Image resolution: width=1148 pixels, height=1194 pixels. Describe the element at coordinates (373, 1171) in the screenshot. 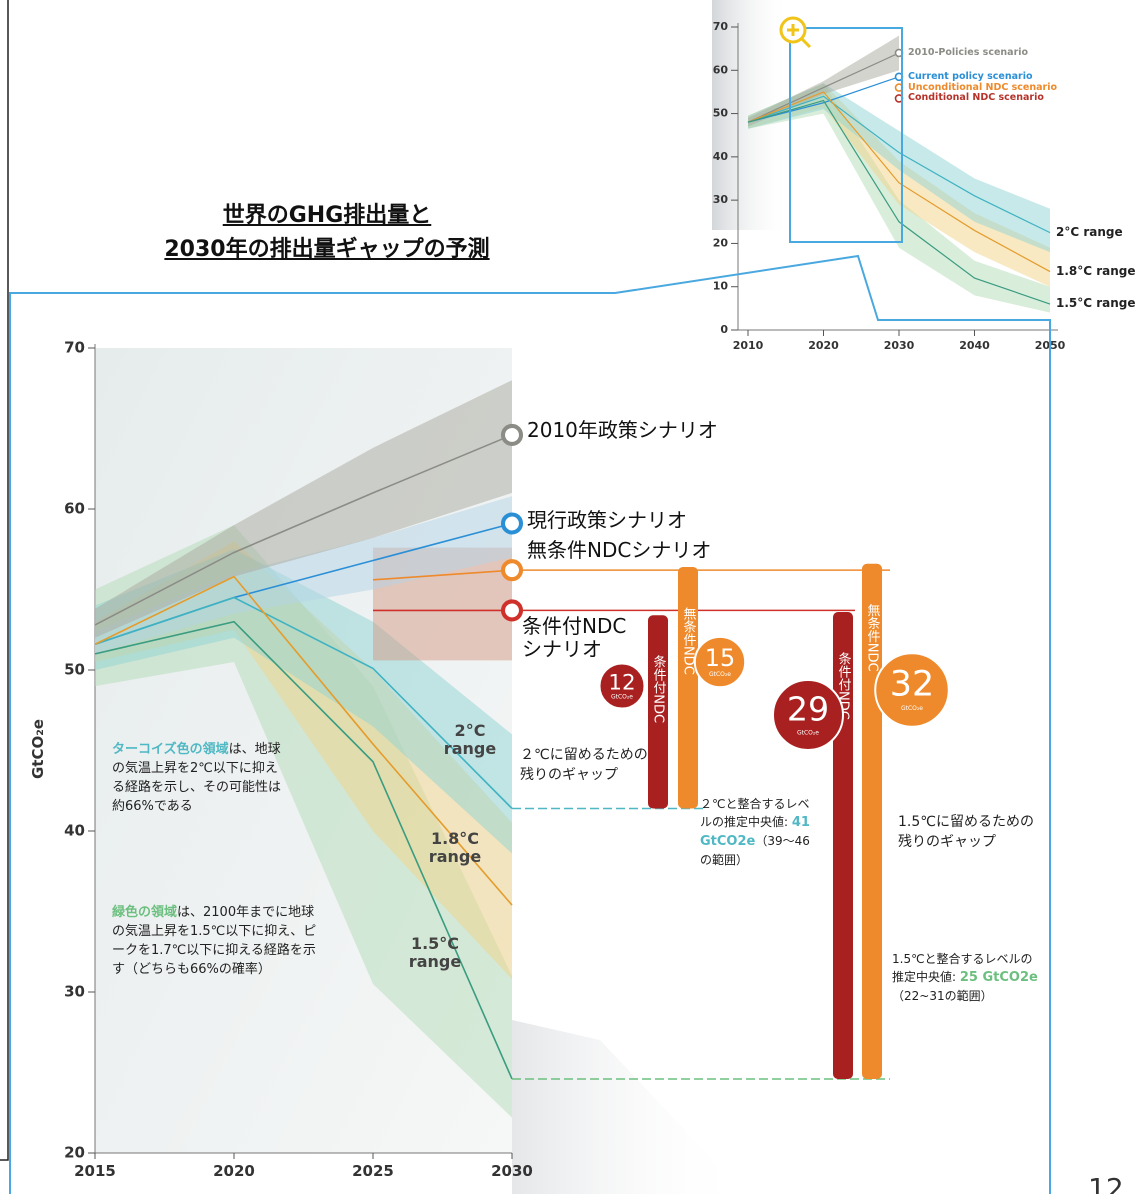

I see `x-tick-label: 2025` at that location.